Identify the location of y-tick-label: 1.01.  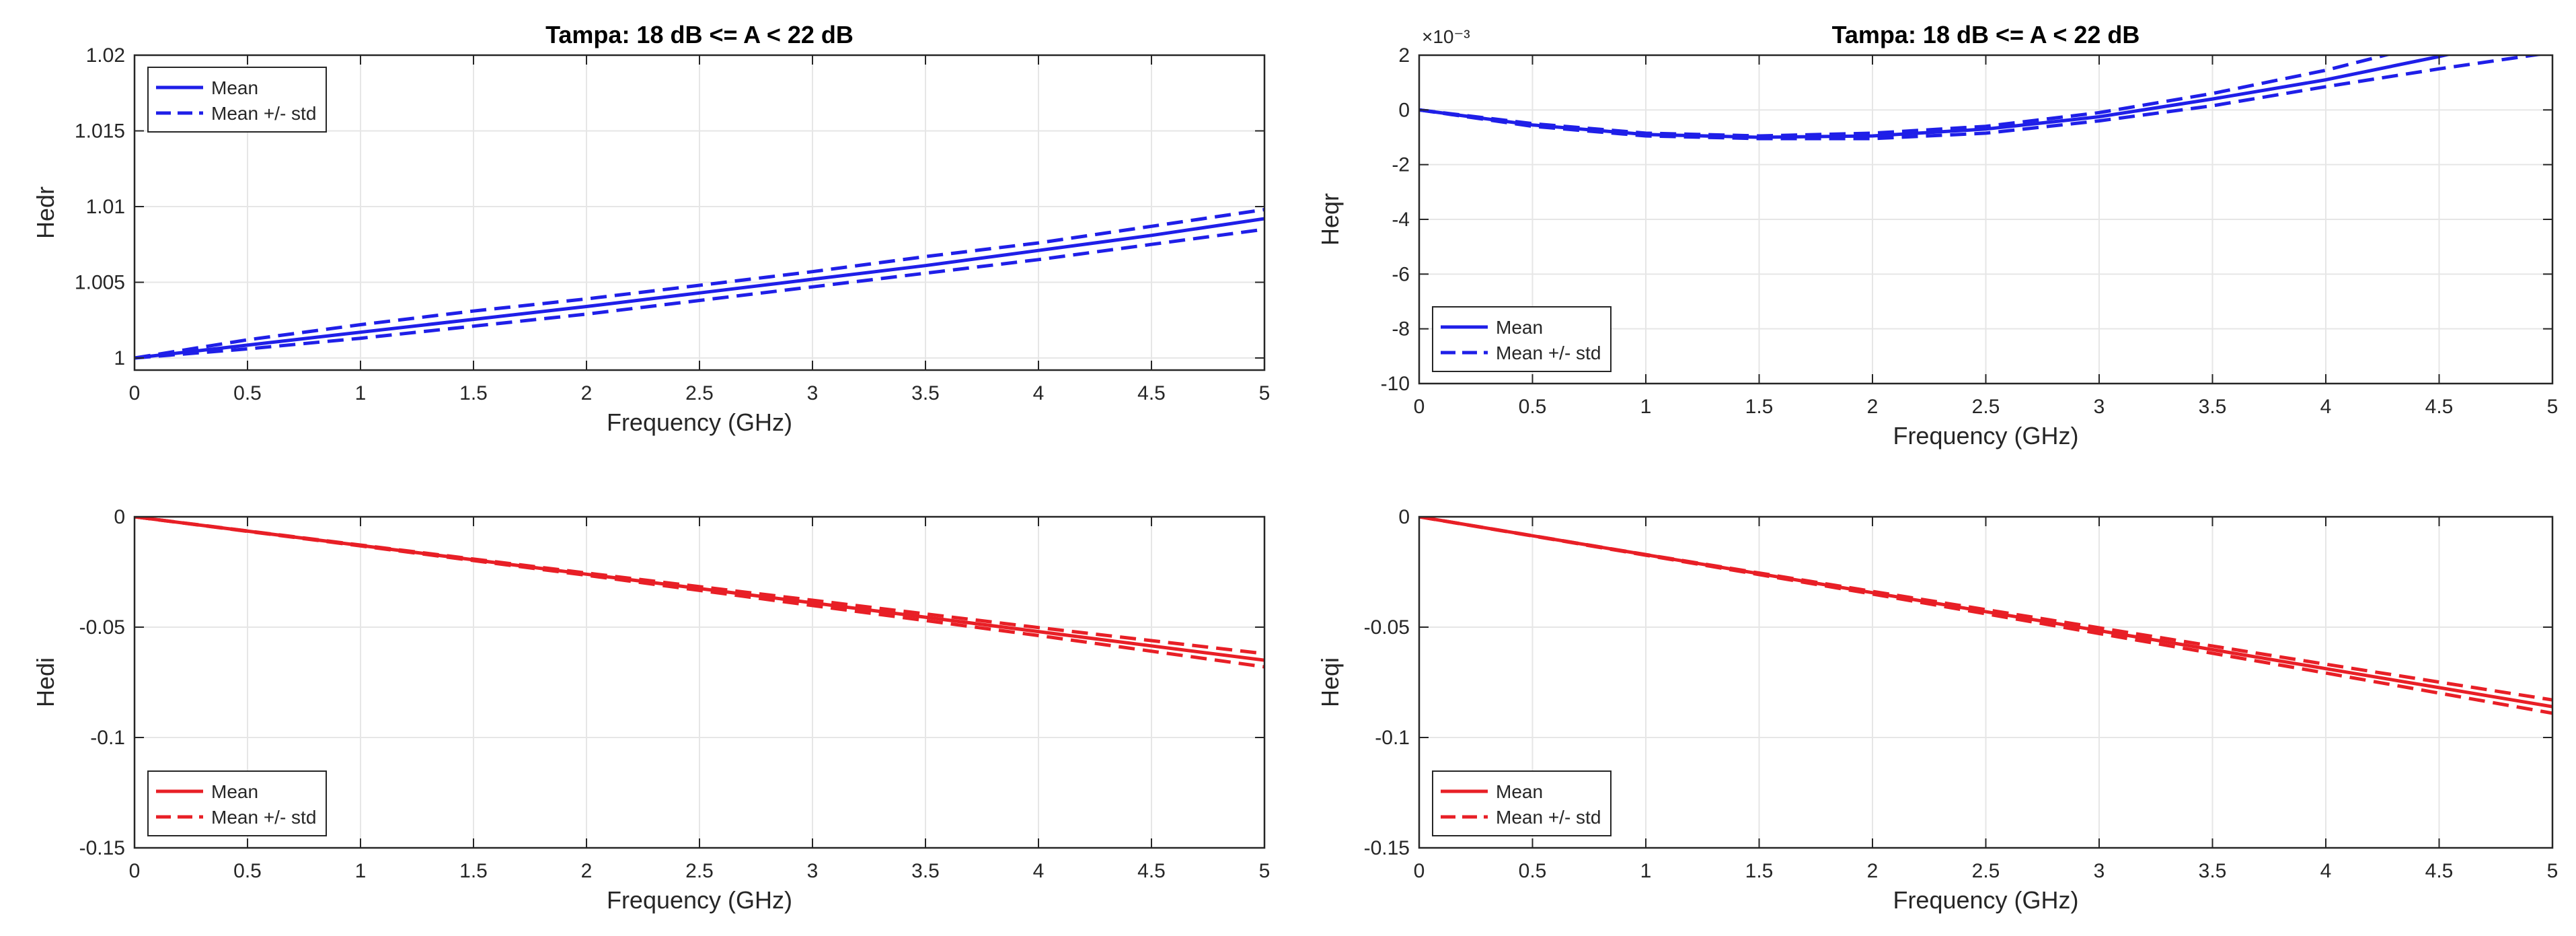
(105, 207).